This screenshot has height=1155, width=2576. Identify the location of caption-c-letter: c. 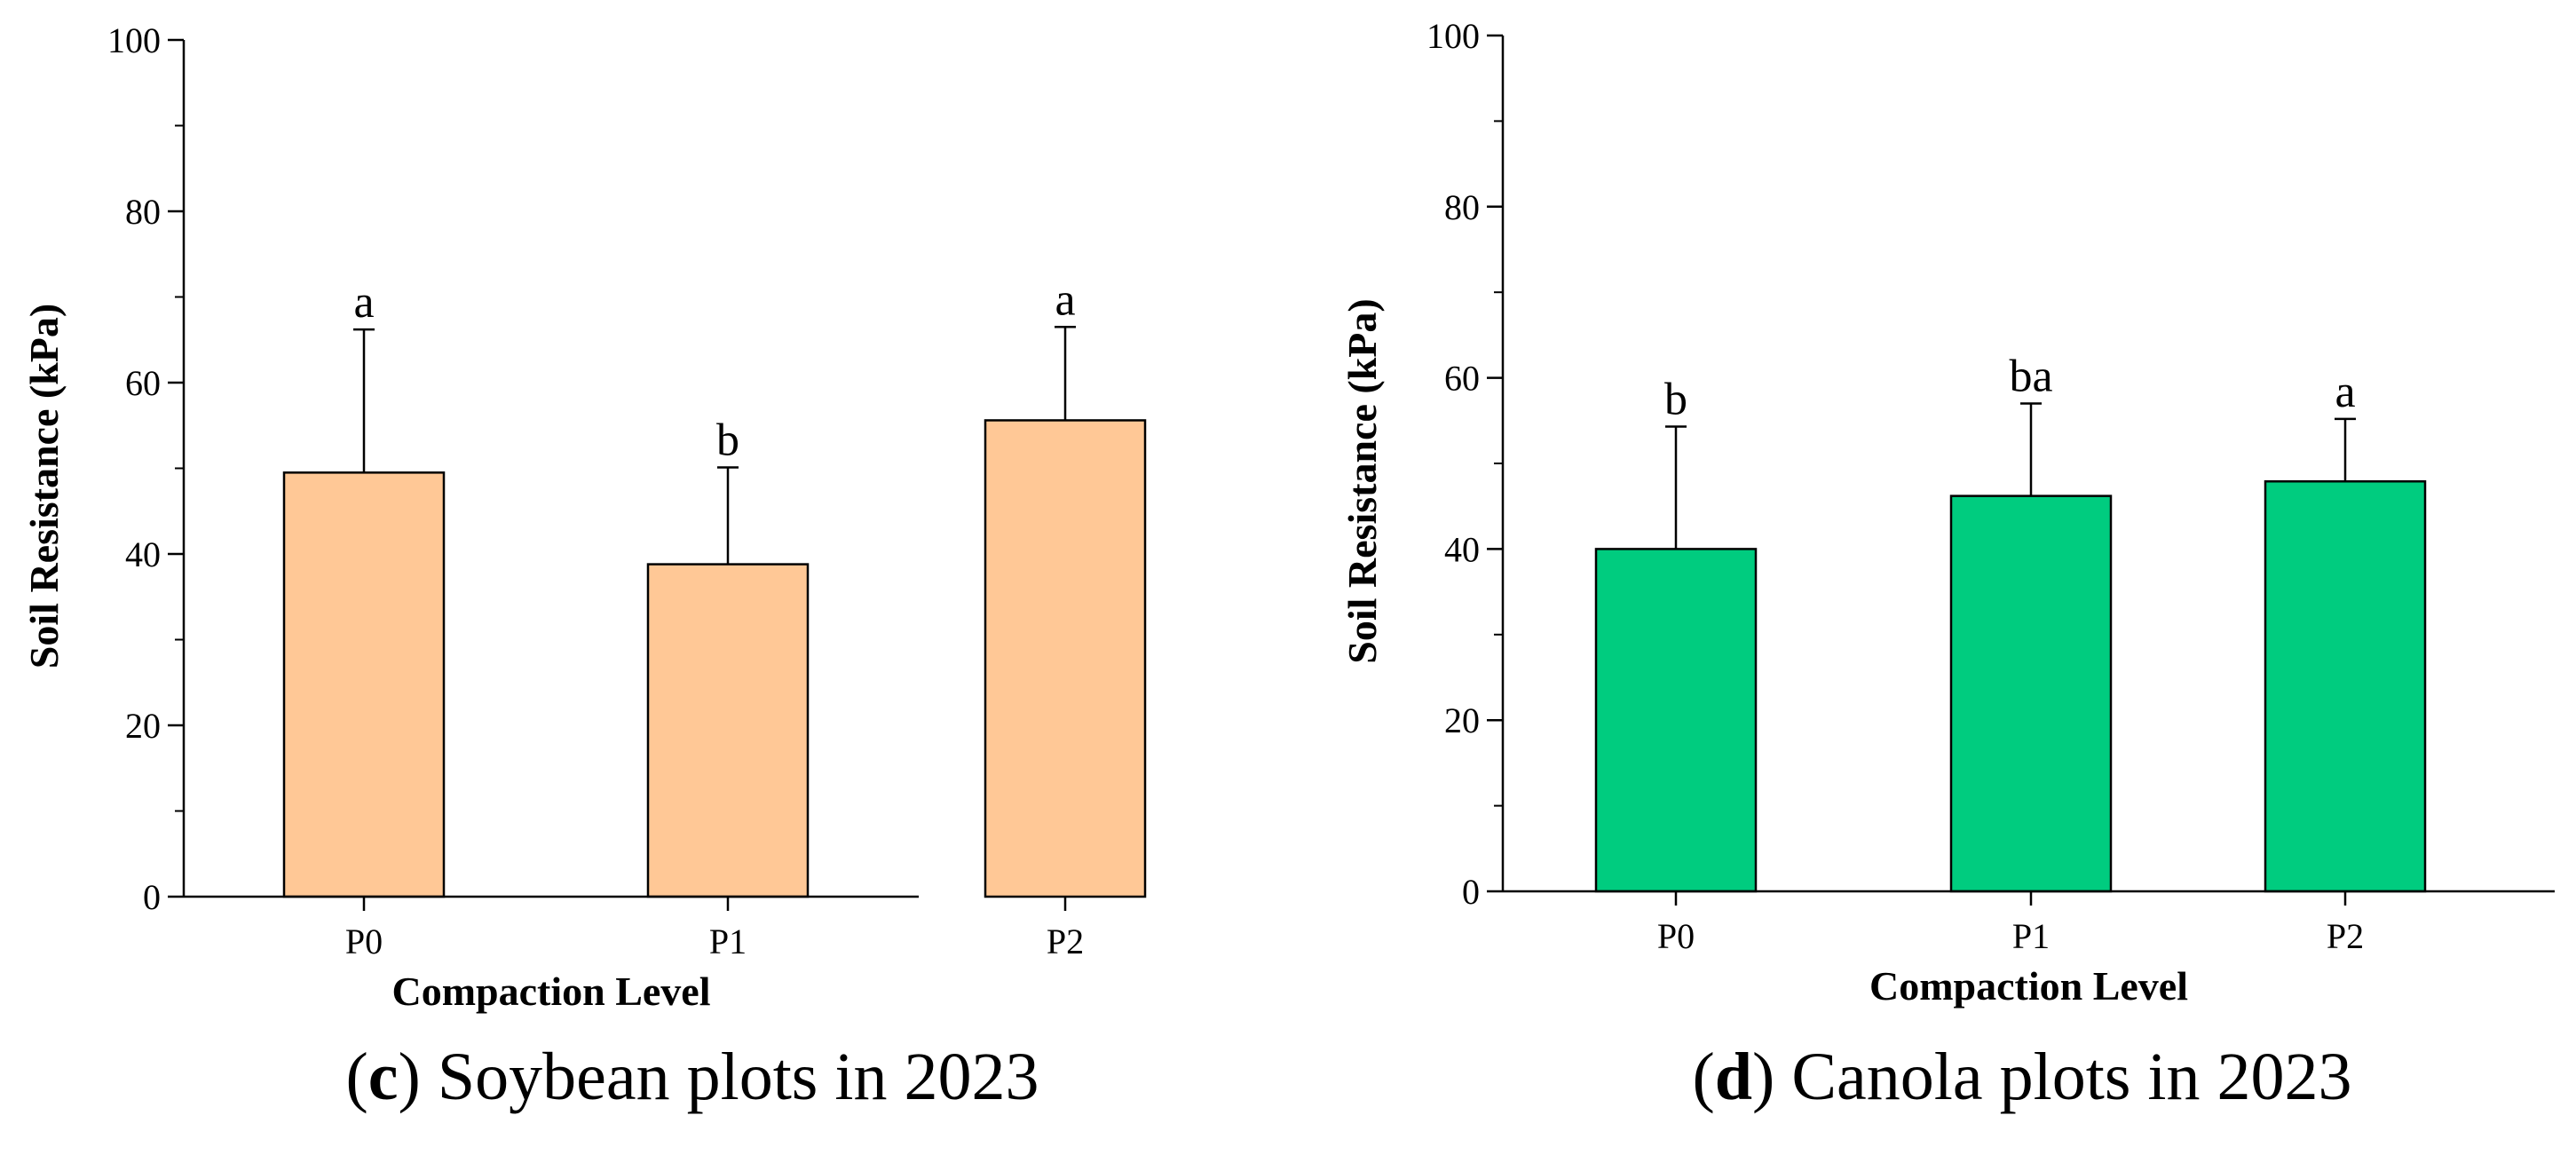
(383, 1077).